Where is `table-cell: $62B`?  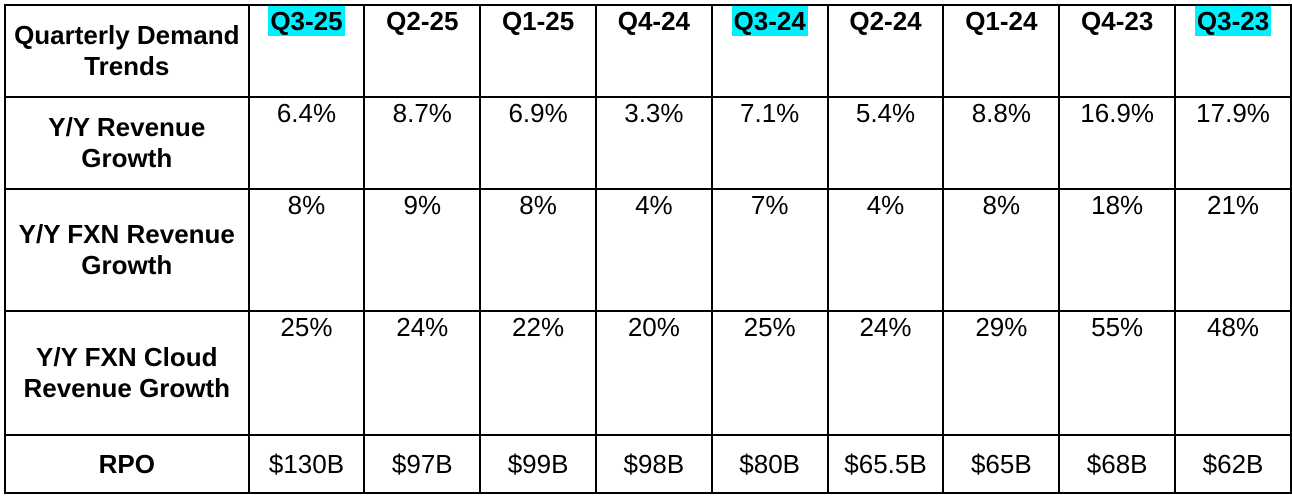
table-cell: $62B is located at coordinates (1233, 464).